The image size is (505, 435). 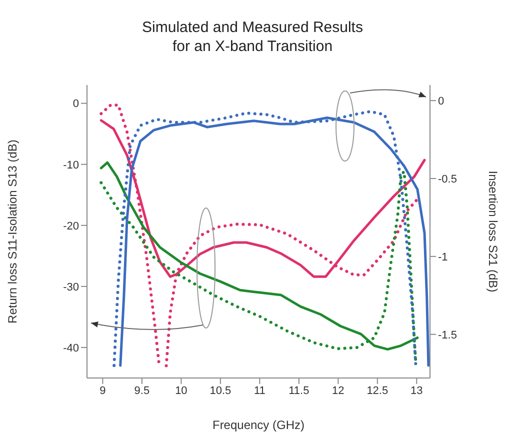 I want to click on x-tick-label: 11, so click(x=260, y=390).